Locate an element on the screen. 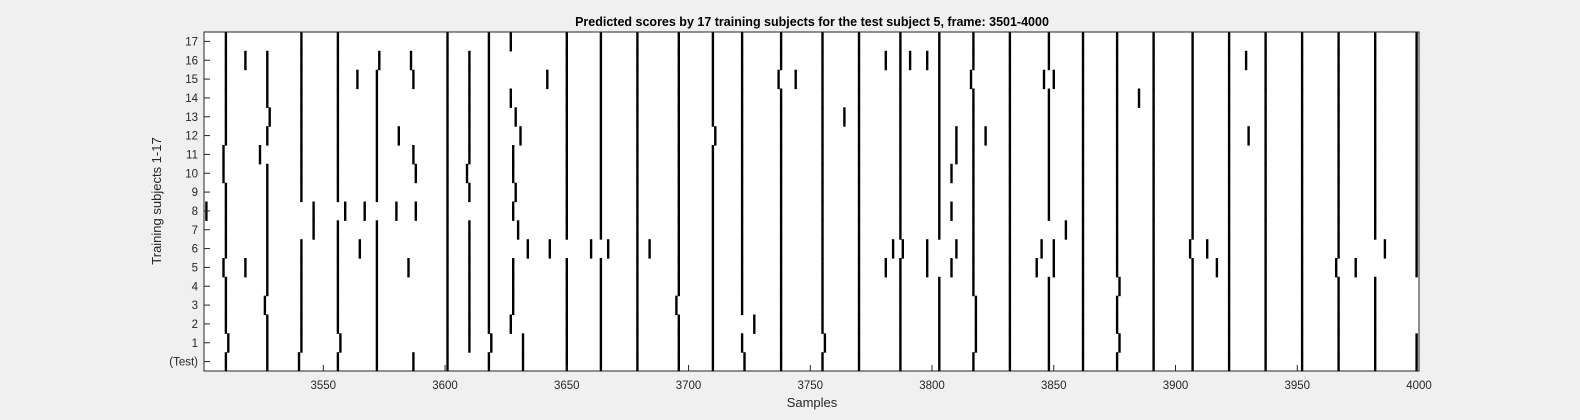  x-tick-label: 3750 is located at coordinates (810, 386).